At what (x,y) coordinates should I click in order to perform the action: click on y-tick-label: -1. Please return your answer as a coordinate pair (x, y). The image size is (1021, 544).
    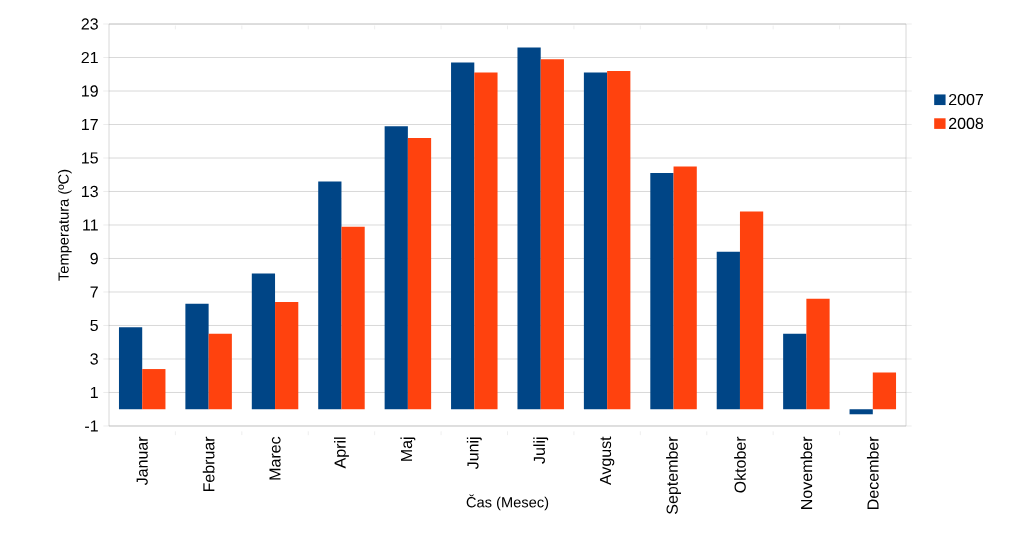
    Looking at the image, I should click on (91, 426).